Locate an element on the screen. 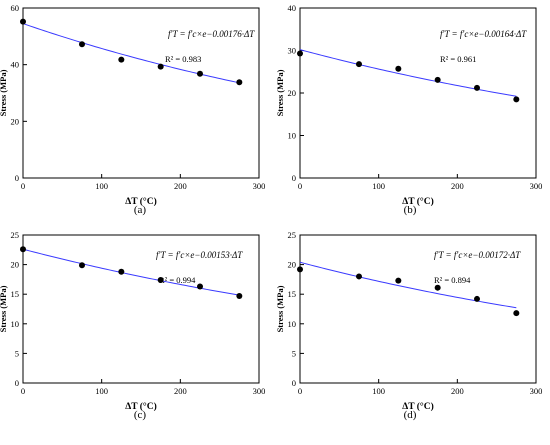 The width and height of the screenshot is (550, 445). r-squared-label: R² = 0.994 is located at coordinates (177, 280).